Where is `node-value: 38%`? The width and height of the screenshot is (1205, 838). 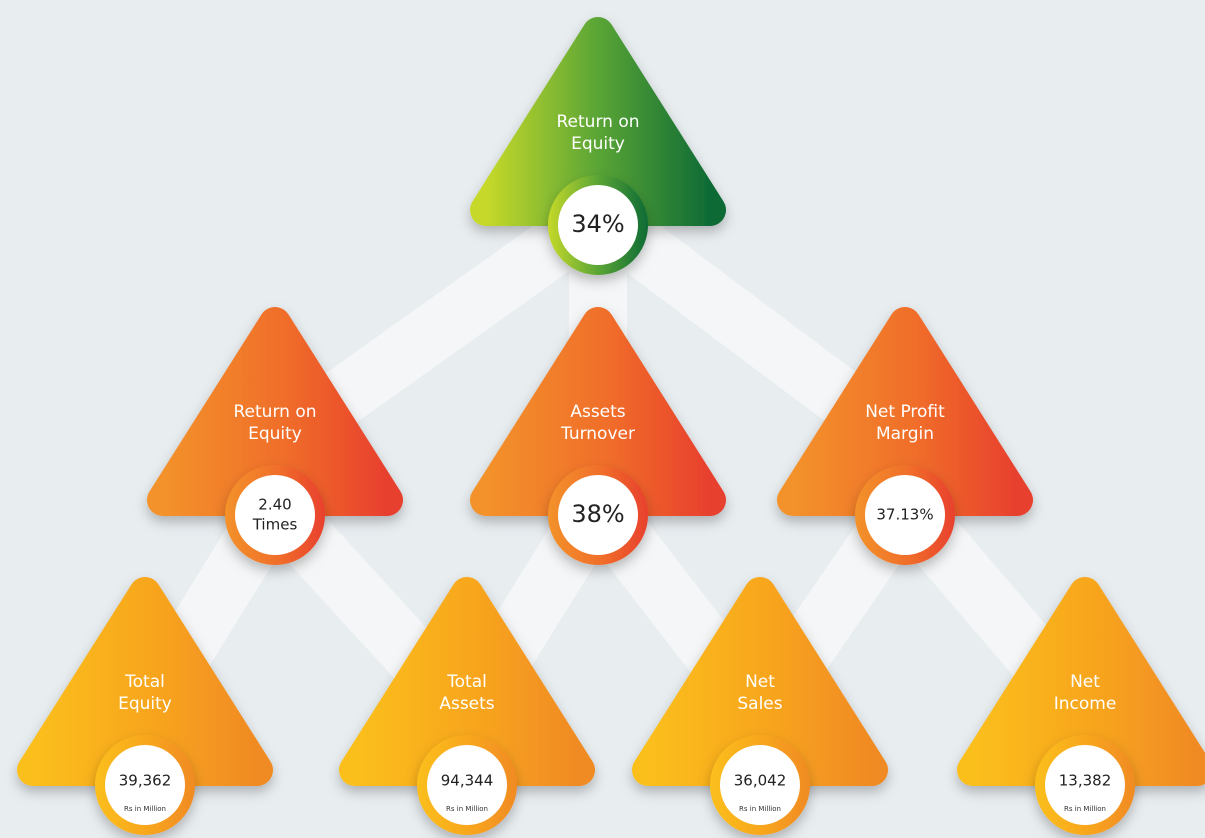 node-value: 38% is located at coordinates (597, 514).